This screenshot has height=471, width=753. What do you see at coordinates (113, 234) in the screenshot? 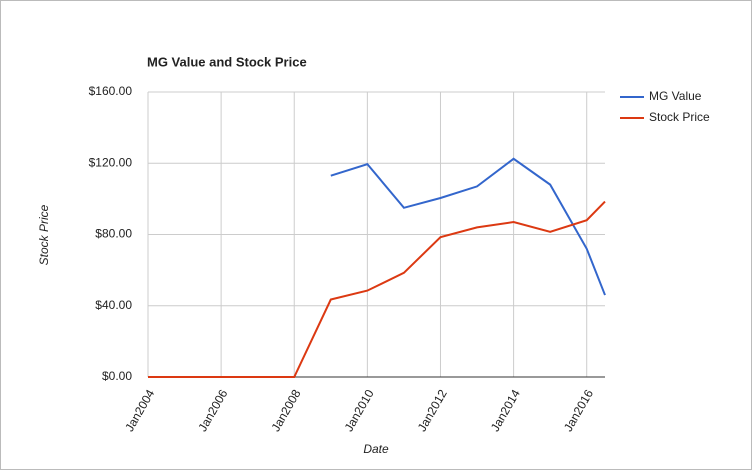
I see `y-tick-label: $80.00` at bounding box center [113, 234].